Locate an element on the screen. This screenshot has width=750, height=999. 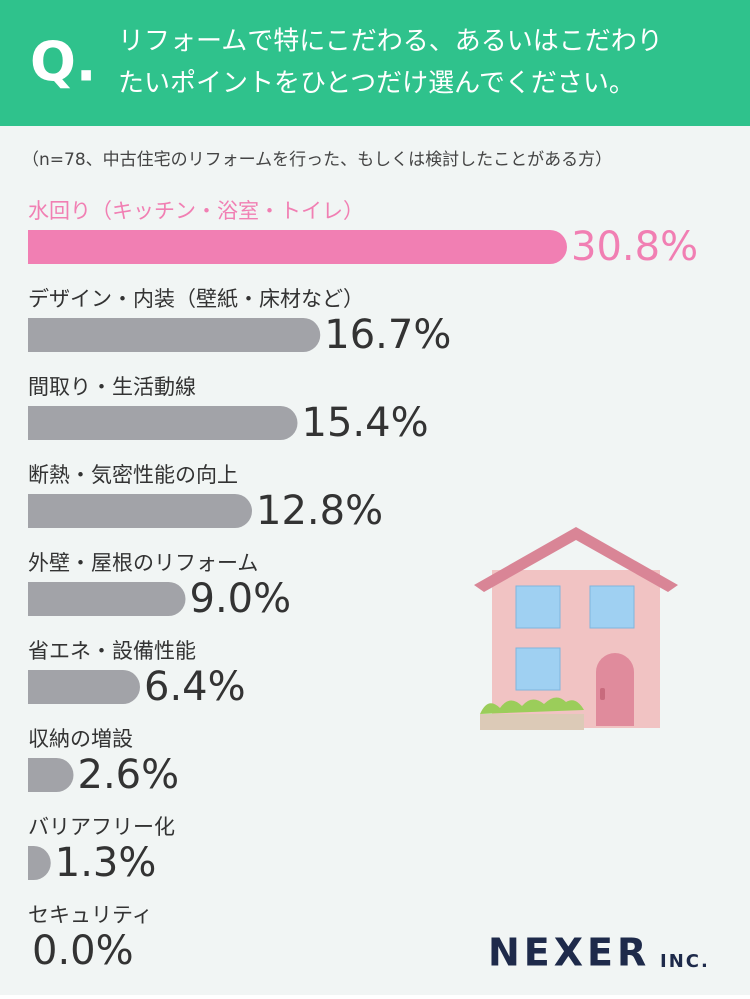
category-label: 外壁・屋根のリフォーム is located at coordinates (143, 563).